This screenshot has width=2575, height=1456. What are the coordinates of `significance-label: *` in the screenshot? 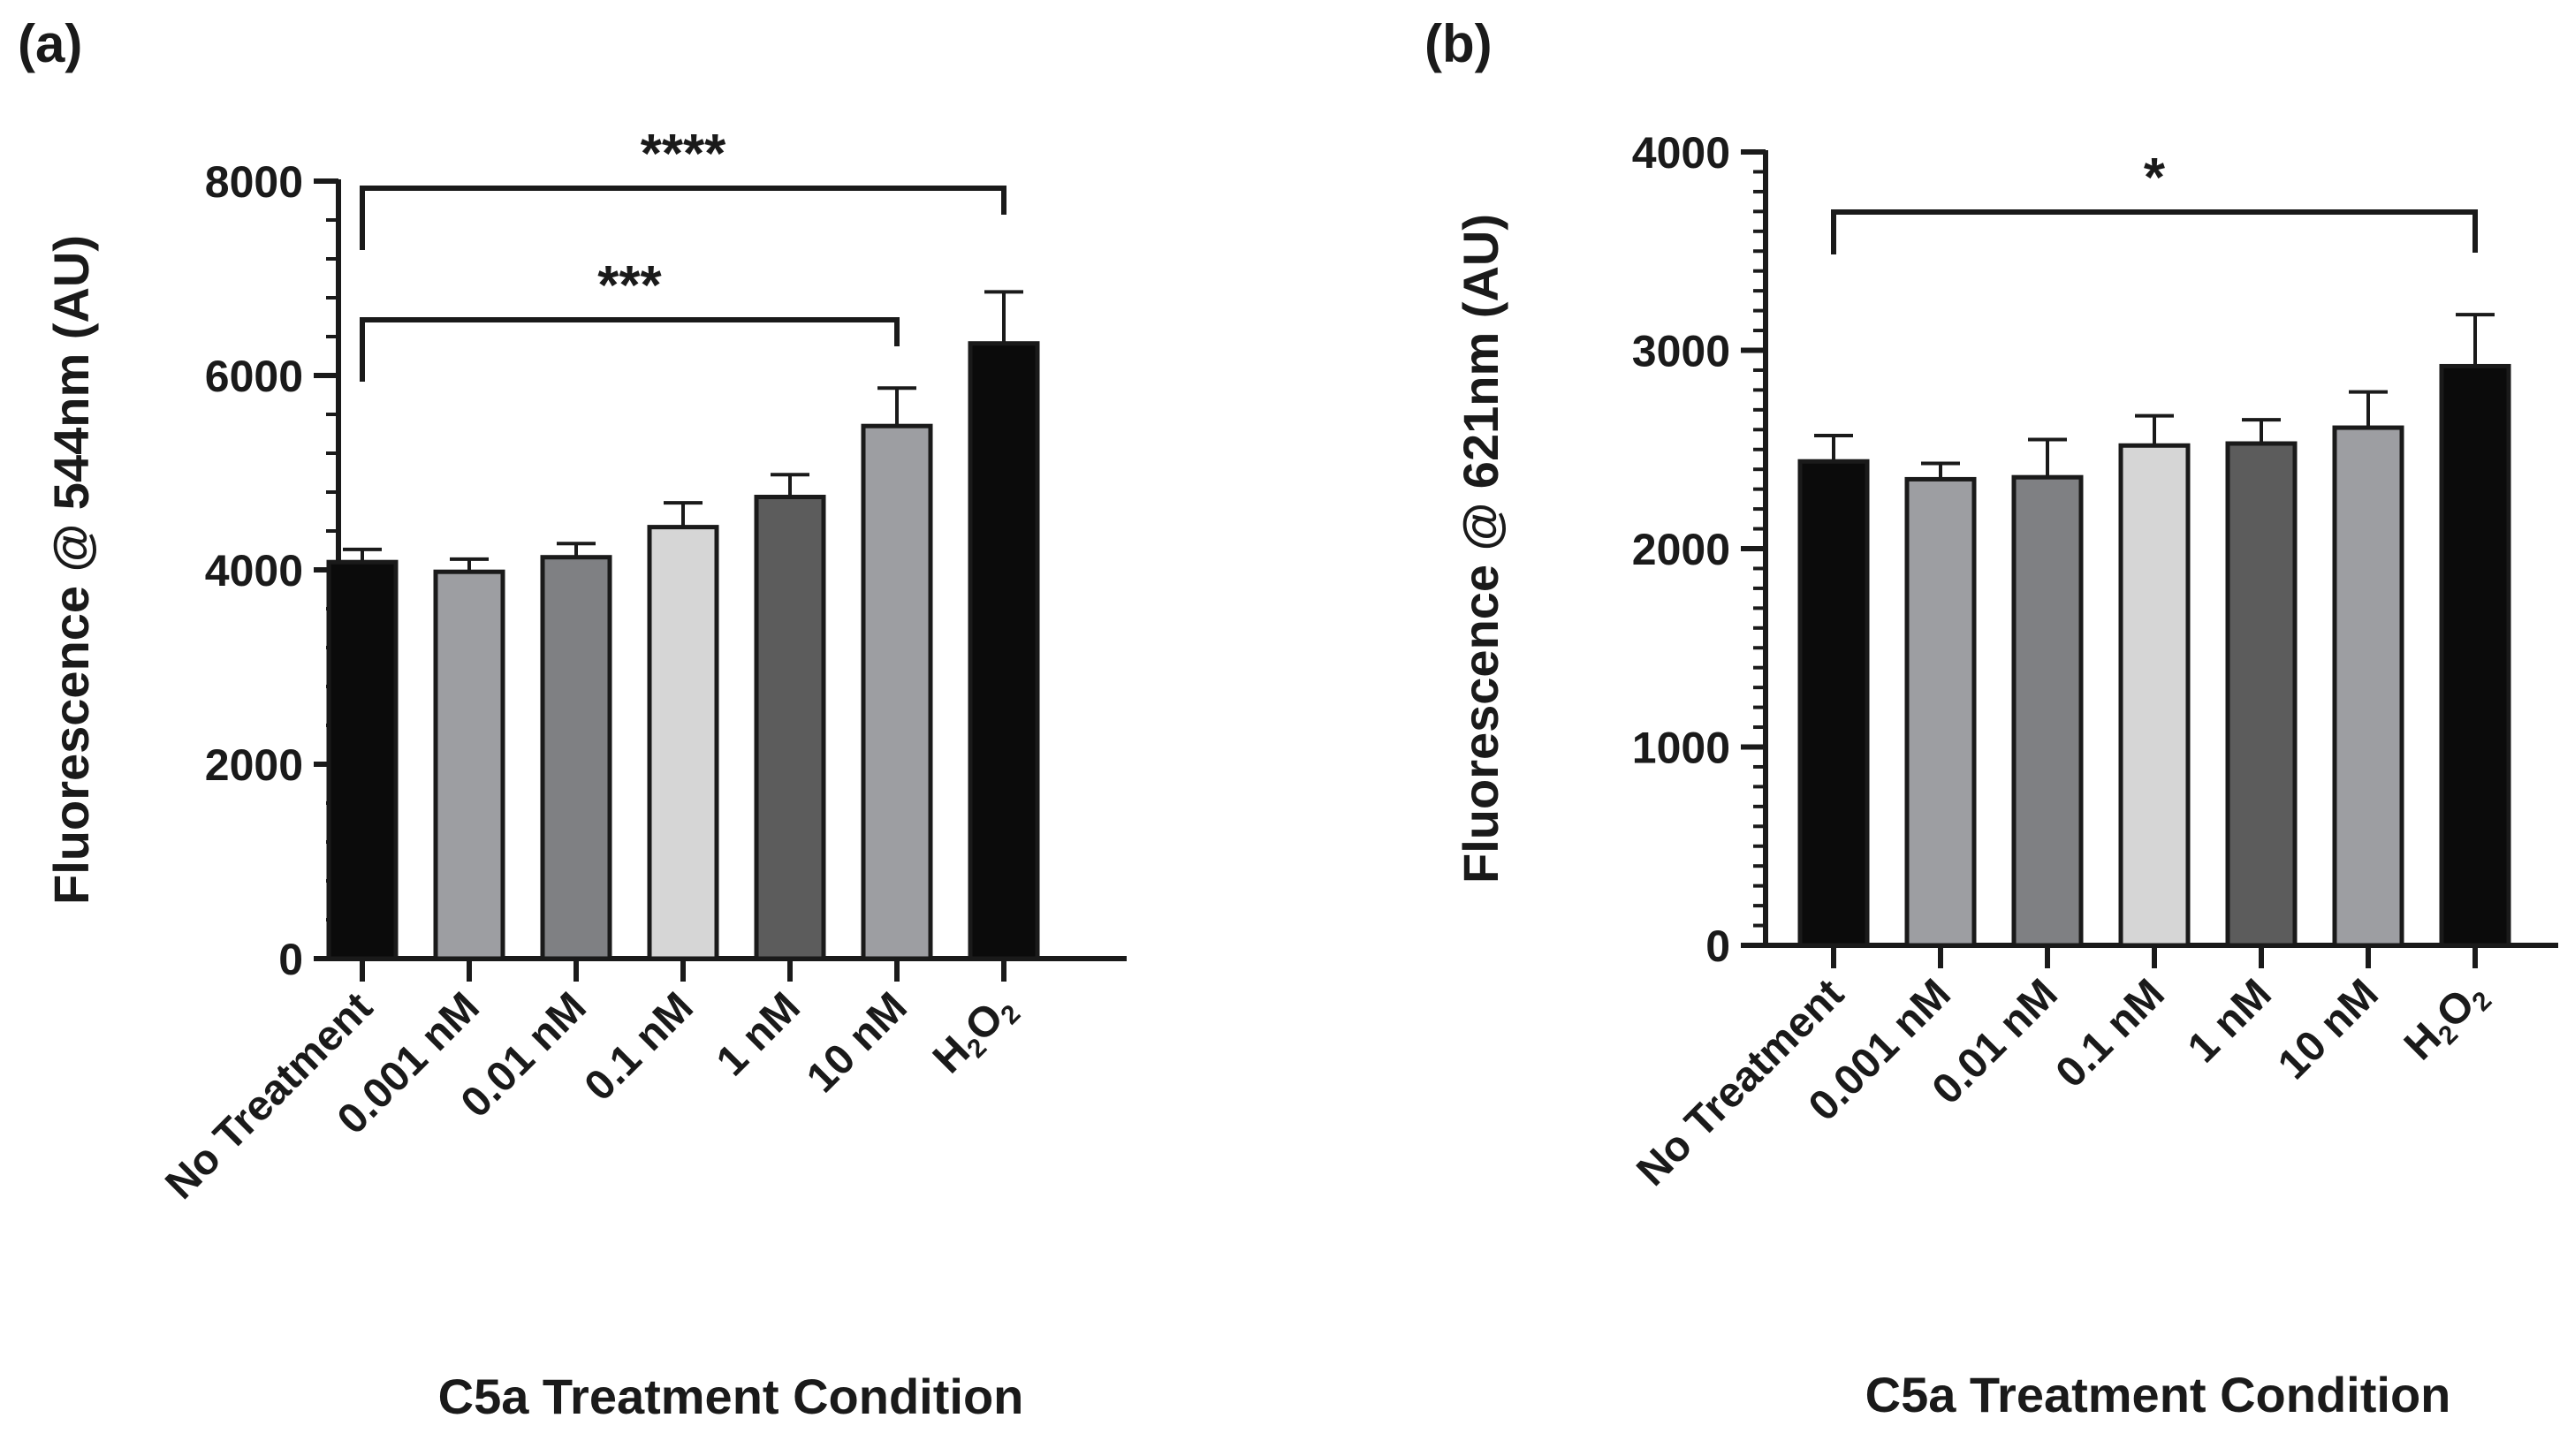 It's located at (2155, 179).